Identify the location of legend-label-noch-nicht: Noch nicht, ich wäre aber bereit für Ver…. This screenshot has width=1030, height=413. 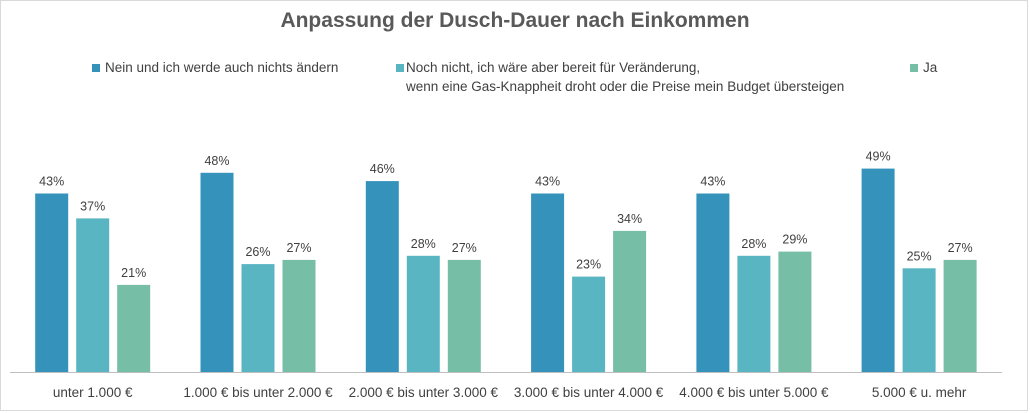
(625, 77).